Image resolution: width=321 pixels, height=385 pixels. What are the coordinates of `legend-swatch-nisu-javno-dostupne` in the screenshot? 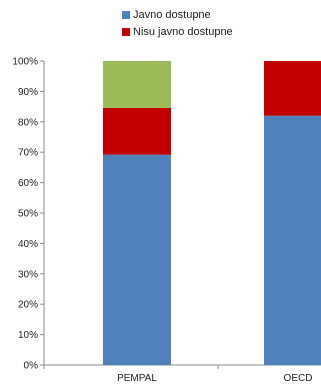 It's located at (126, 31).